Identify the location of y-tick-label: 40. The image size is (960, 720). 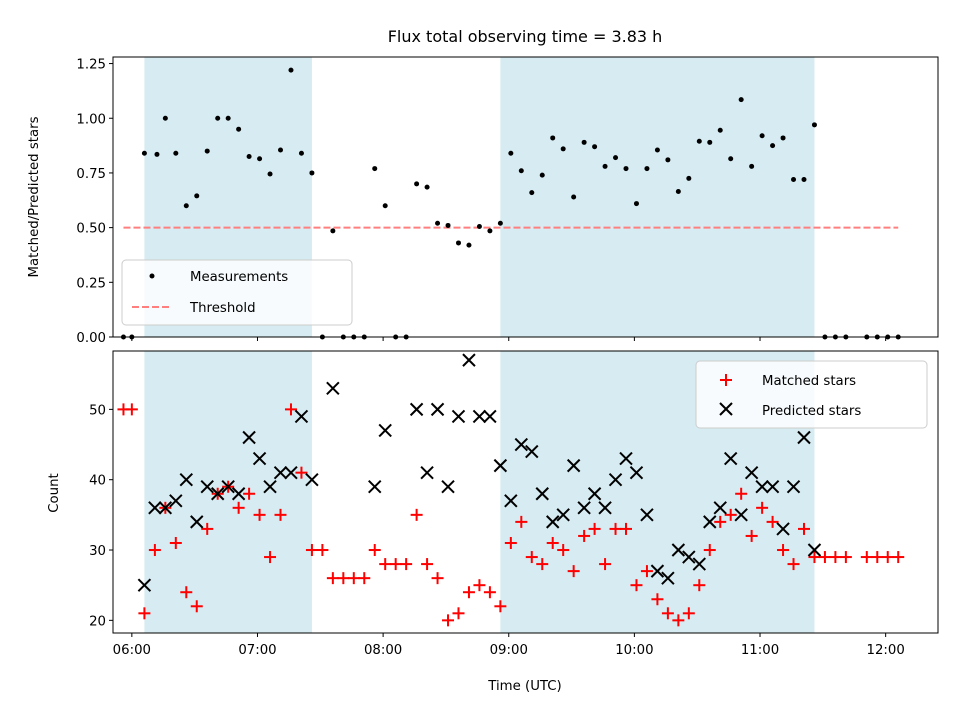
(97, 481).